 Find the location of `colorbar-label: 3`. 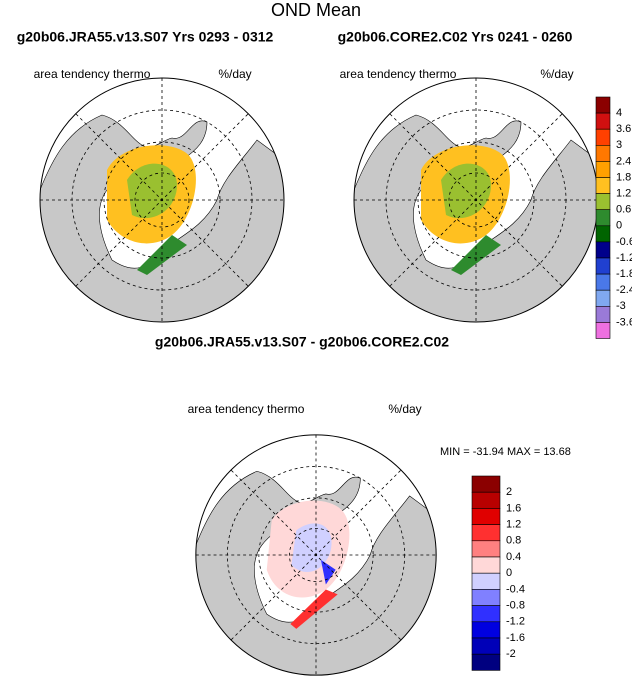

colorbar-label: 3 is located at coordinates (619, 145).